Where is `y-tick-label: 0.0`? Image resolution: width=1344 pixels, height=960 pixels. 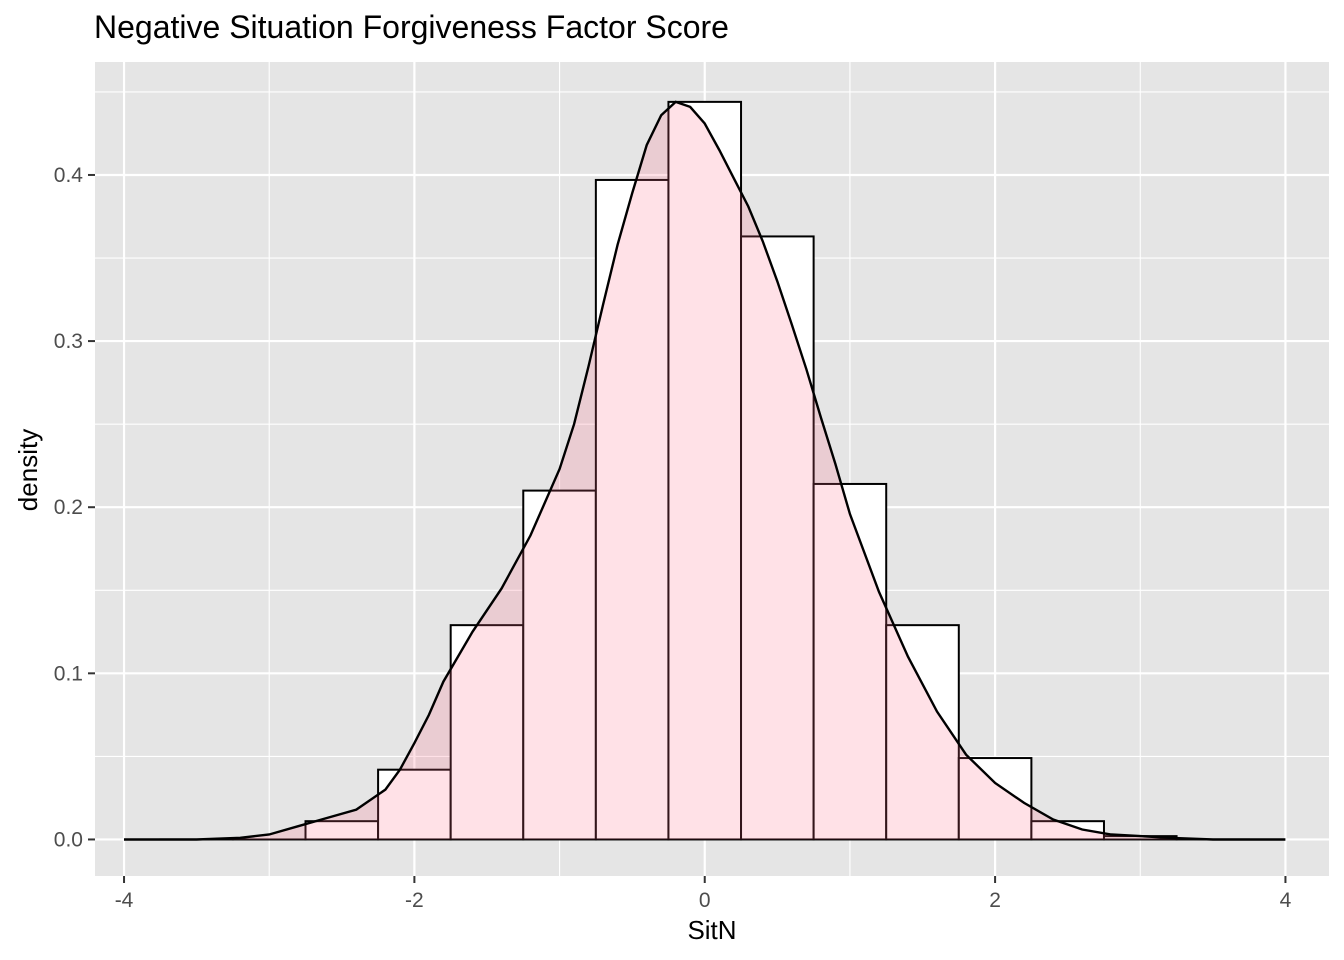
y-tick-label: 0.0 is located at coordinates (68, 839).